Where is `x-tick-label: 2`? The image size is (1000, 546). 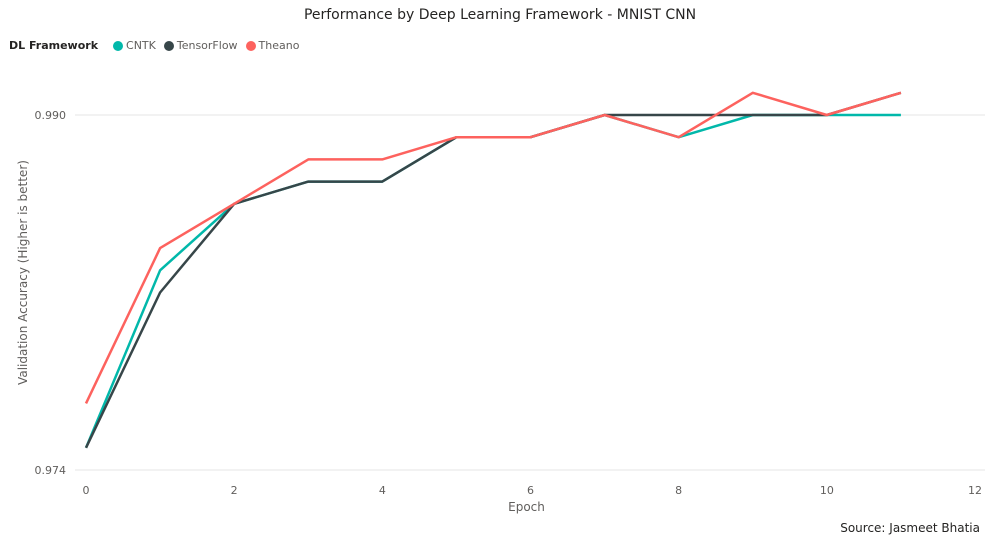 x-tick-label: 2 is located at coordinates (234, 490).